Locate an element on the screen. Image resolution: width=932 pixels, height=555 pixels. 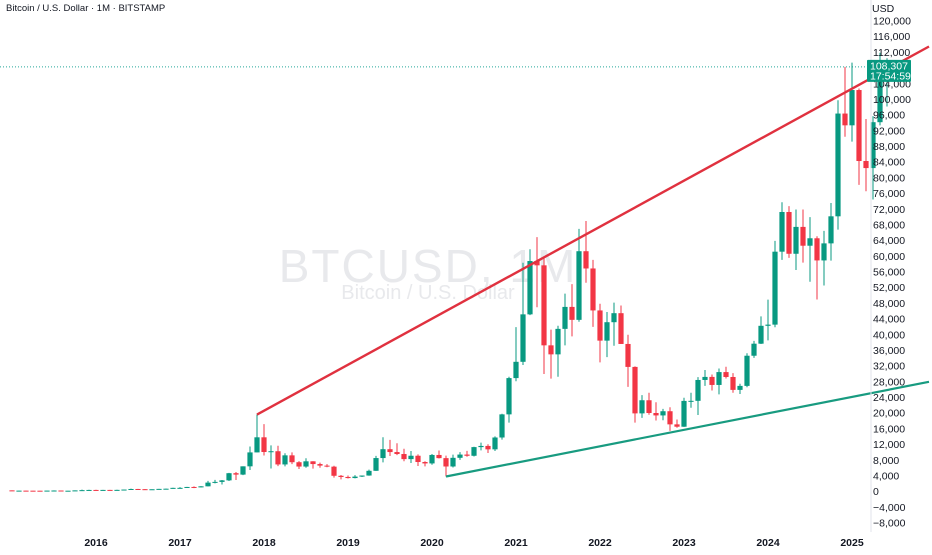
x-tick-label: 2020 is located at coordinates (432, 543).